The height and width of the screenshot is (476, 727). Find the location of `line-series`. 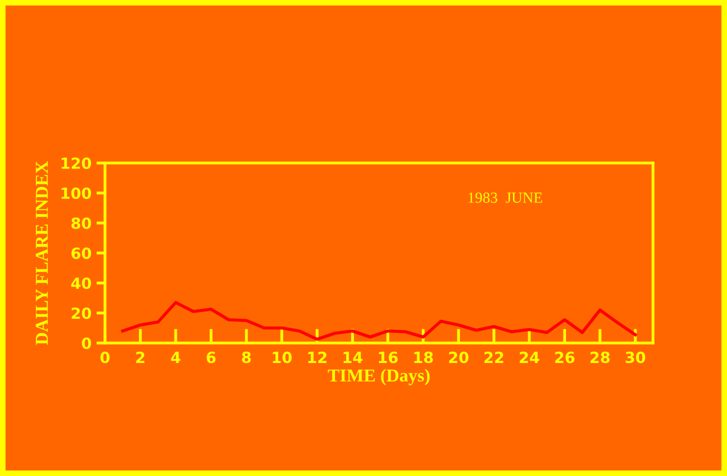

line-series is located at coordinates (379, 320).